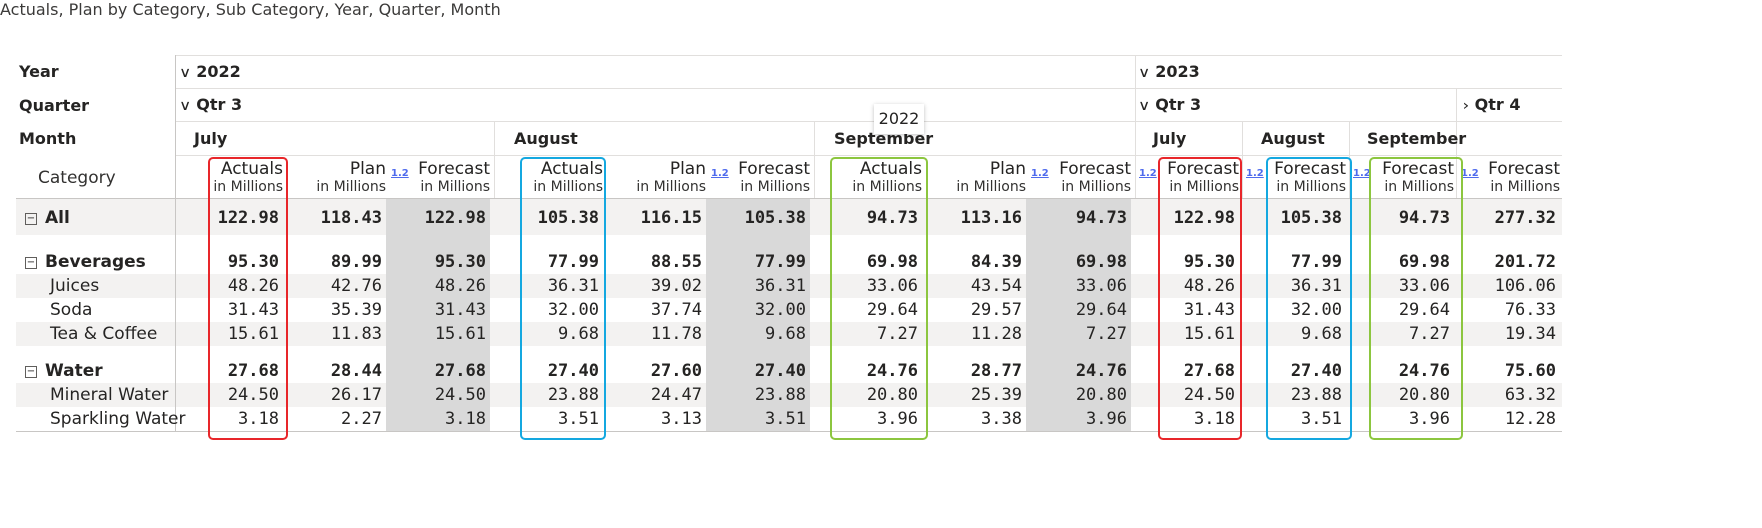 This screenshot has height=528, width=1762. What do you see at coordinates (996, 286) in the screenshot?
I see `value-cell: 43.54` at bounding box center [996, 286].